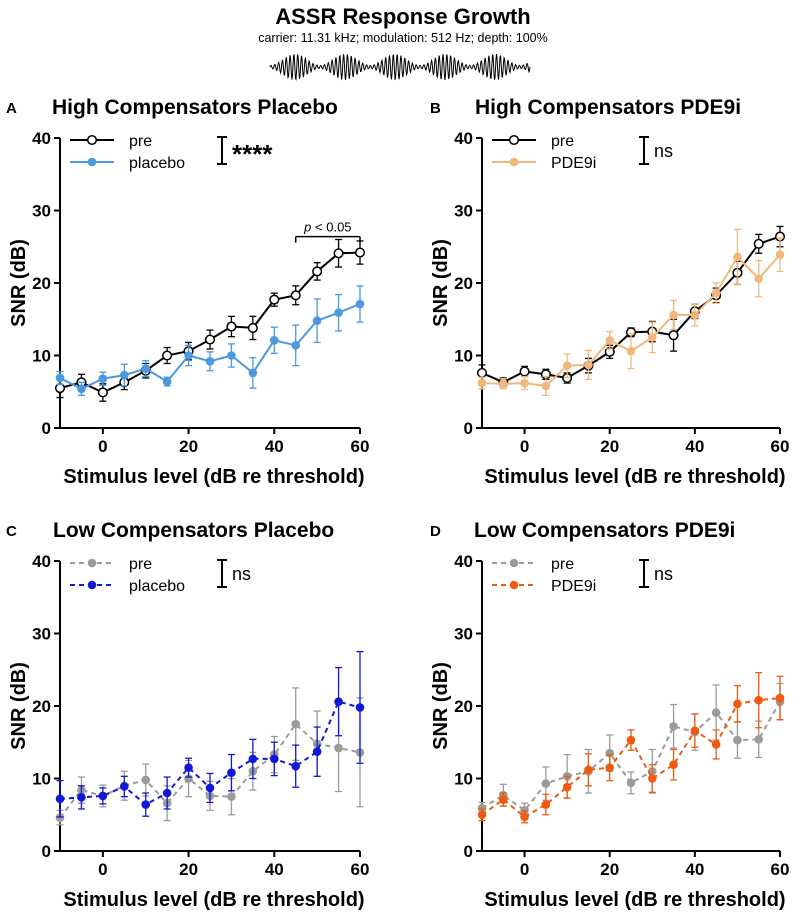 This screenshot has width=806, height=917. What do you see at coordinates (213, 900) in the screenshot?
I see `x-axis-label: Stimulus level (dB re threshold)` at bounding box center [213, 900].